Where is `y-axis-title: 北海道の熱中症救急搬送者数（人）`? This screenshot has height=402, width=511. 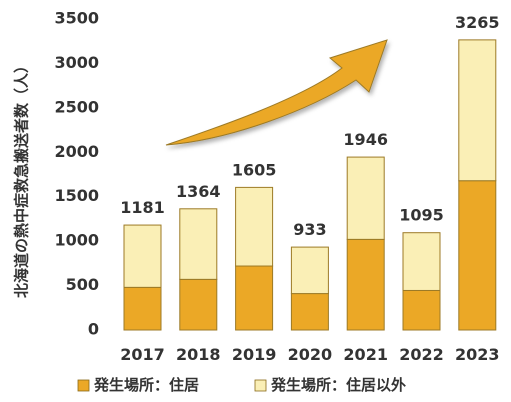 y-axis-title: 北海道の熱中症救急搬送者数（人） is located at coordinates (22, 178).